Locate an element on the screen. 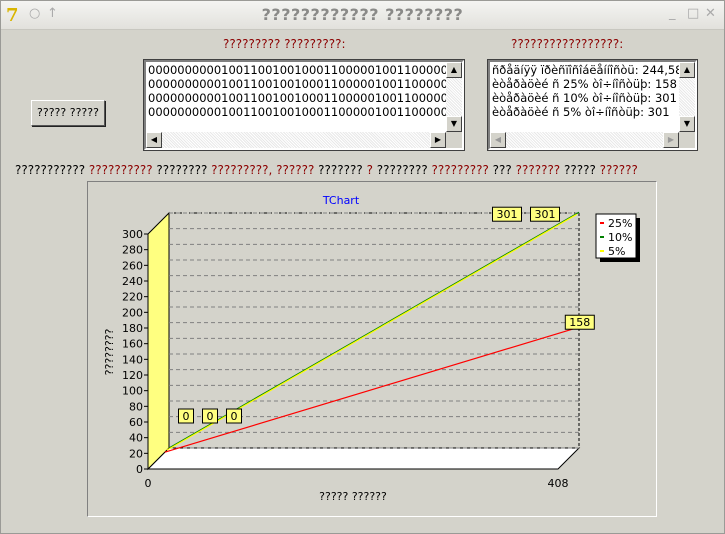 The image size is (725, 534). y-tick-label: 260 is located at coordinates (132, 265).